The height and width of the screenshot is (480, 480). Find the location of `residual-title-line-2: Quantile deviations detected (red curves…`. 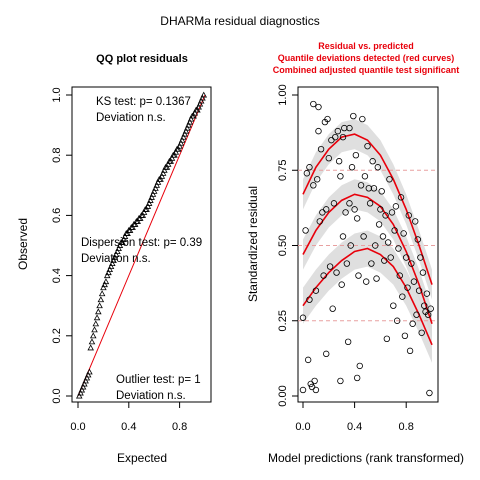

residual-title-line-2: Quantile deviations detected (red curves… is located at coordinates (366, 58).